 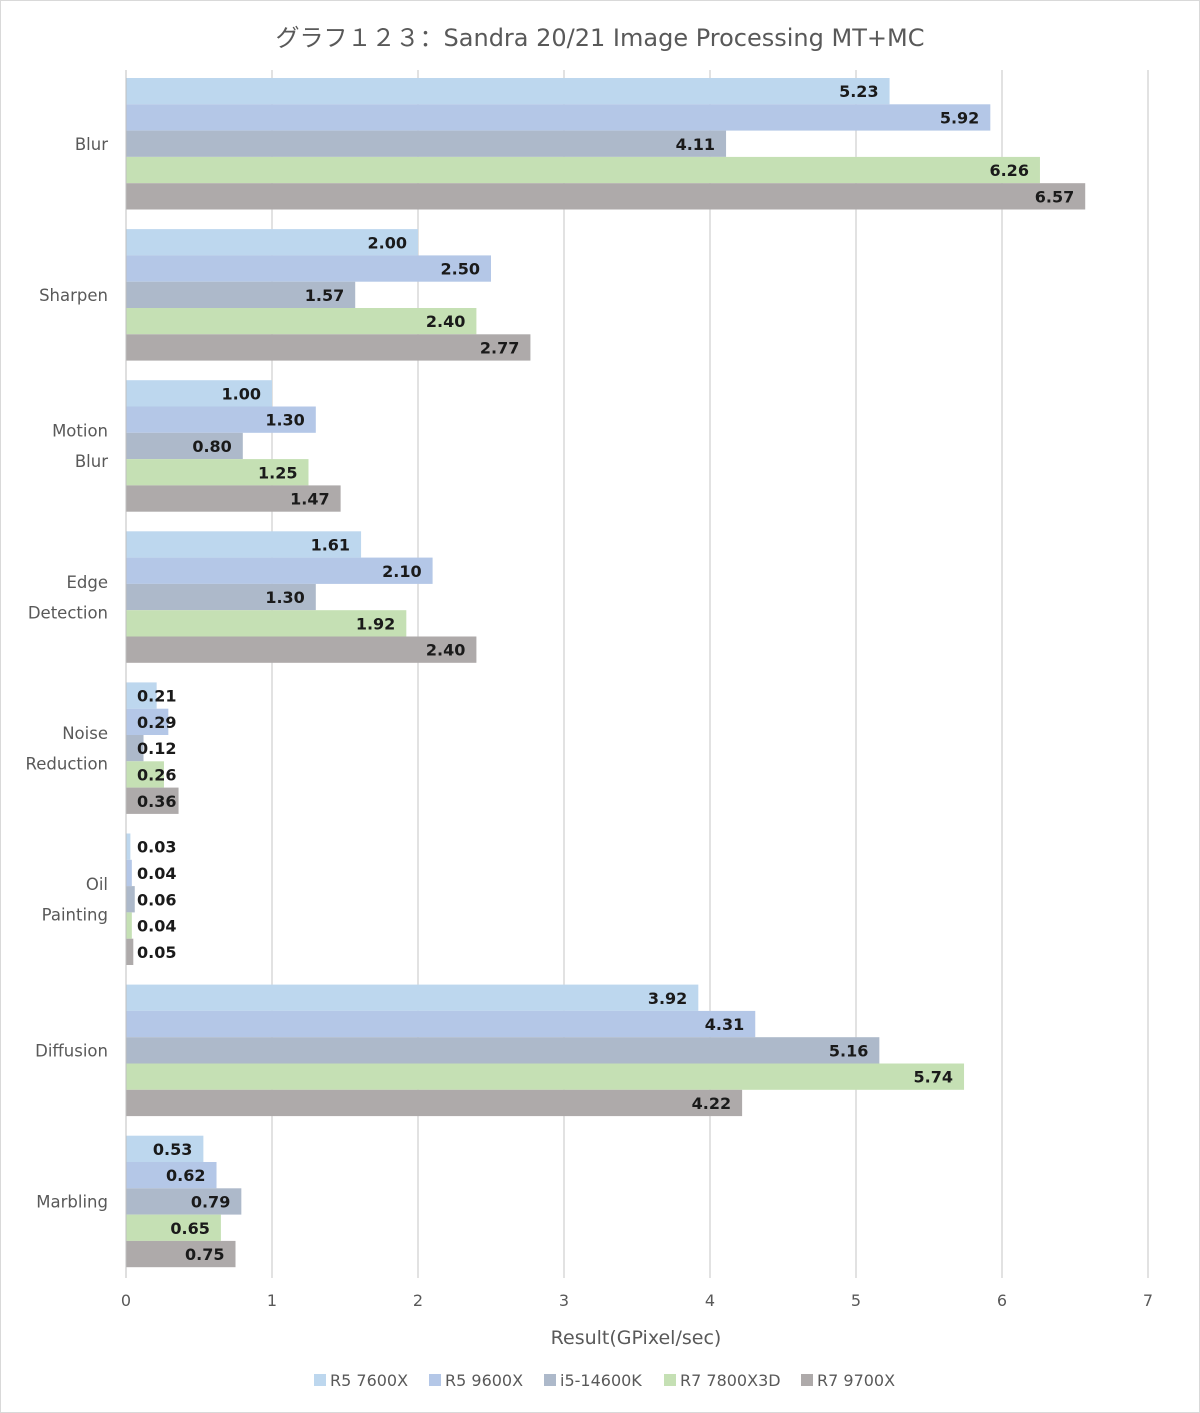 I want to click on data-label: 0.21, so click(x=156, y=696).